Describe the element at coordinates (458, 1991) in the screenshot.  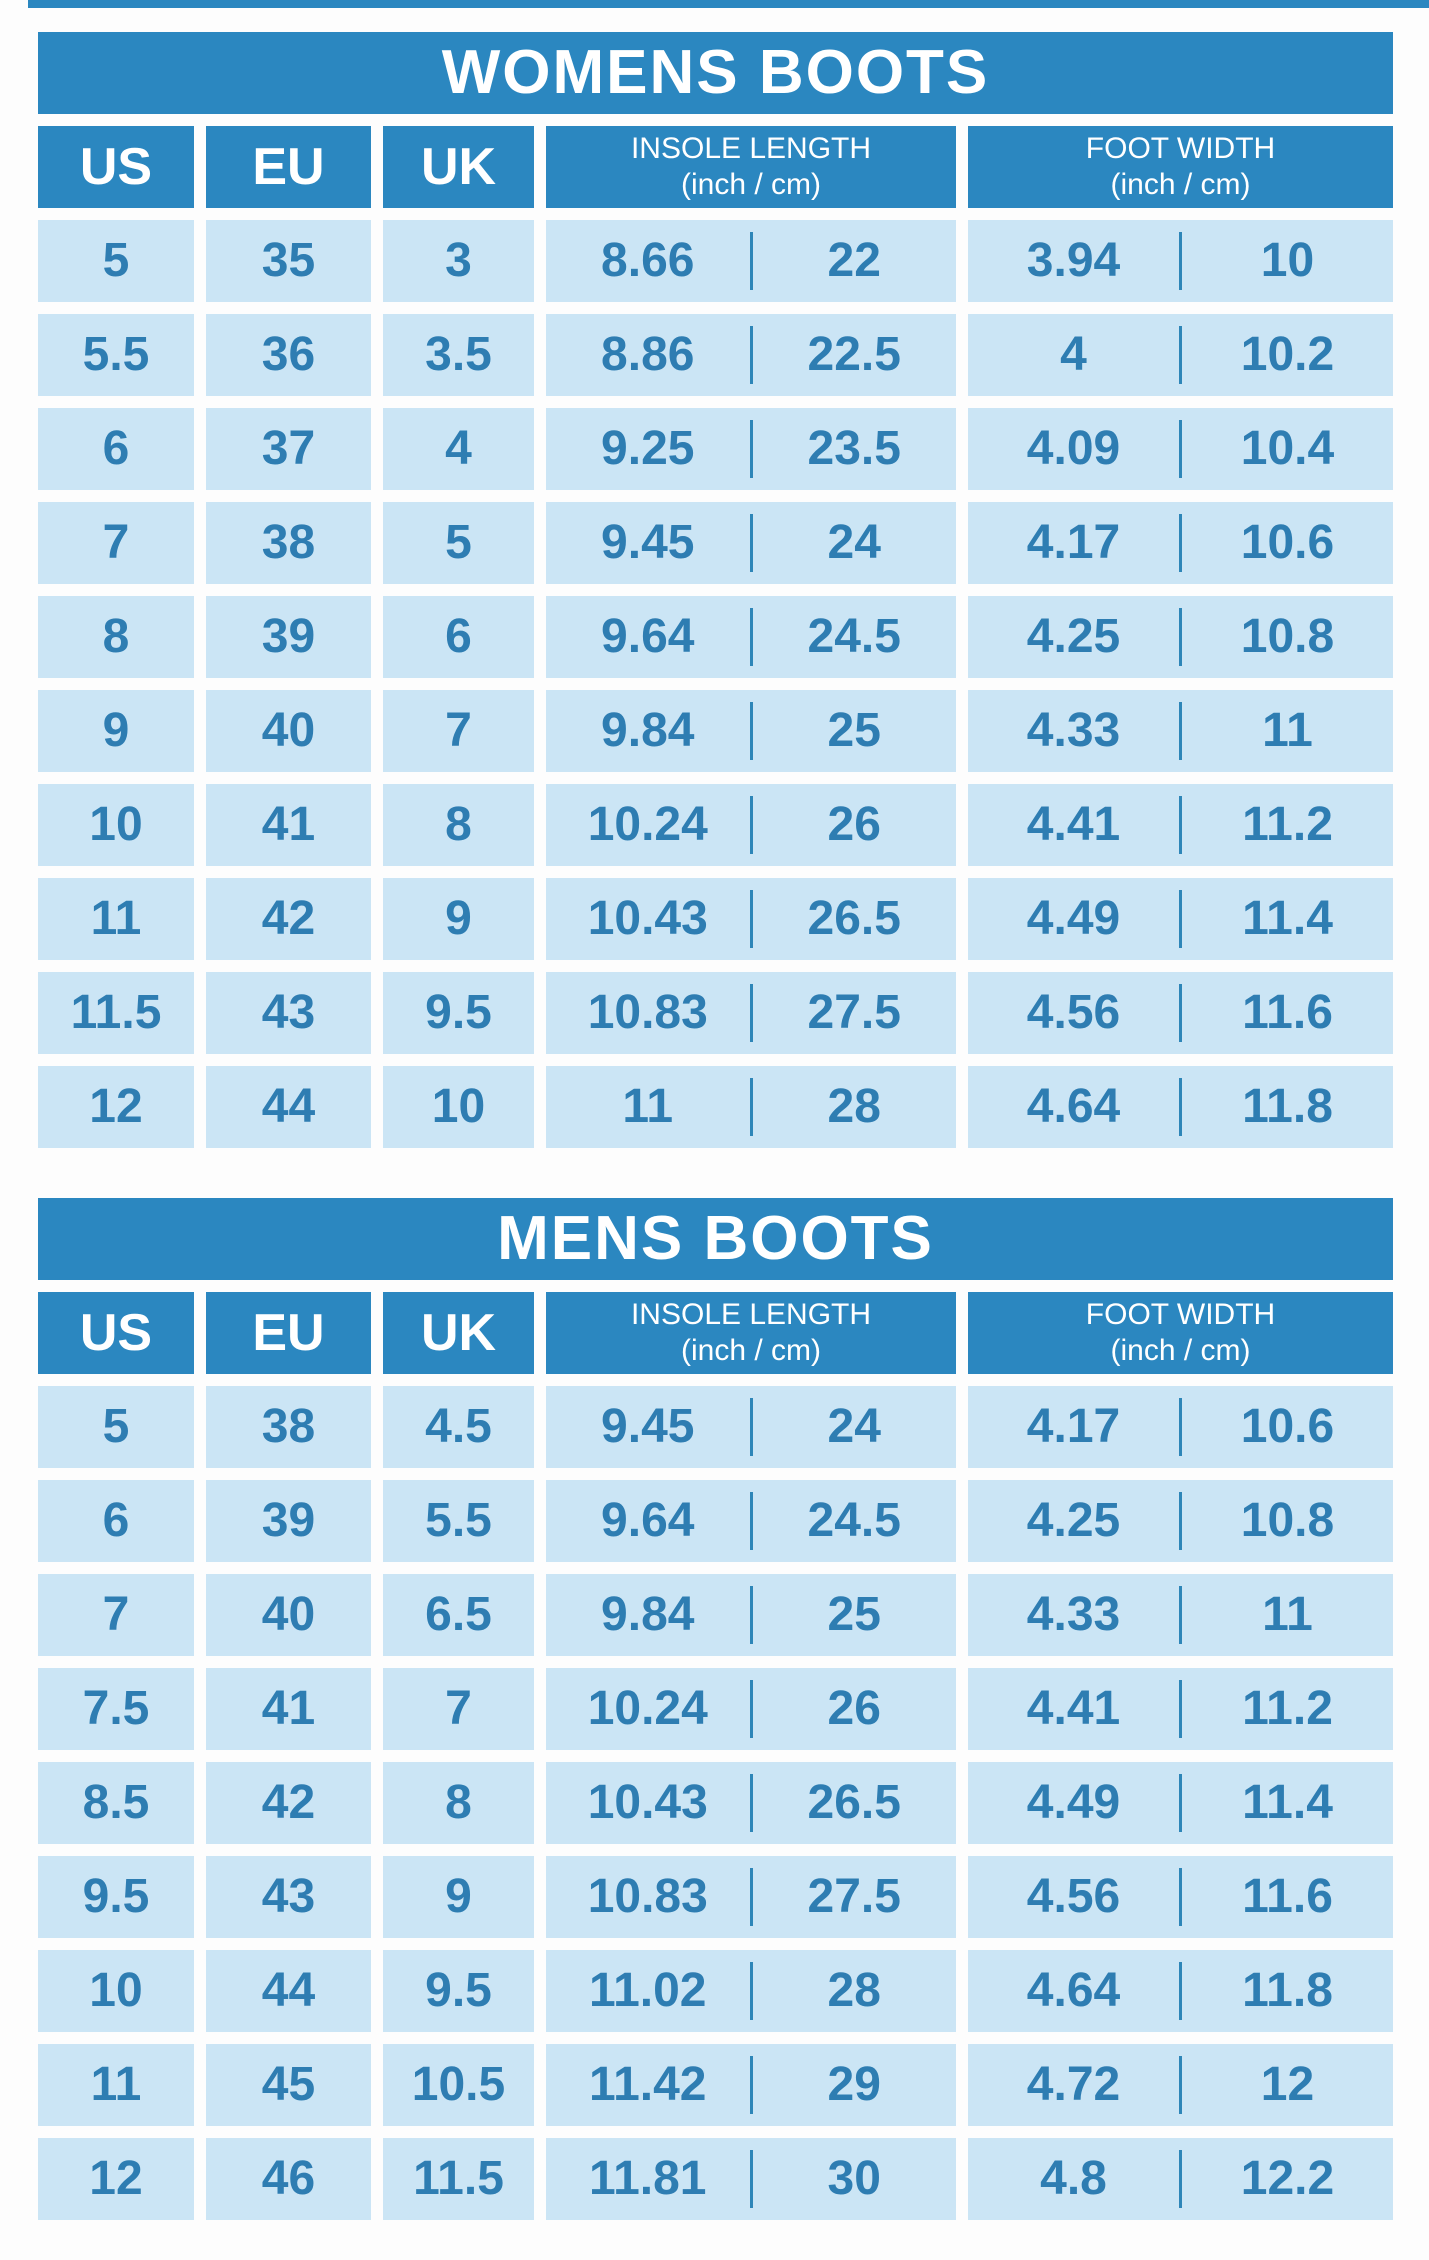
I see `uk-size-value: 9.5` at that location.